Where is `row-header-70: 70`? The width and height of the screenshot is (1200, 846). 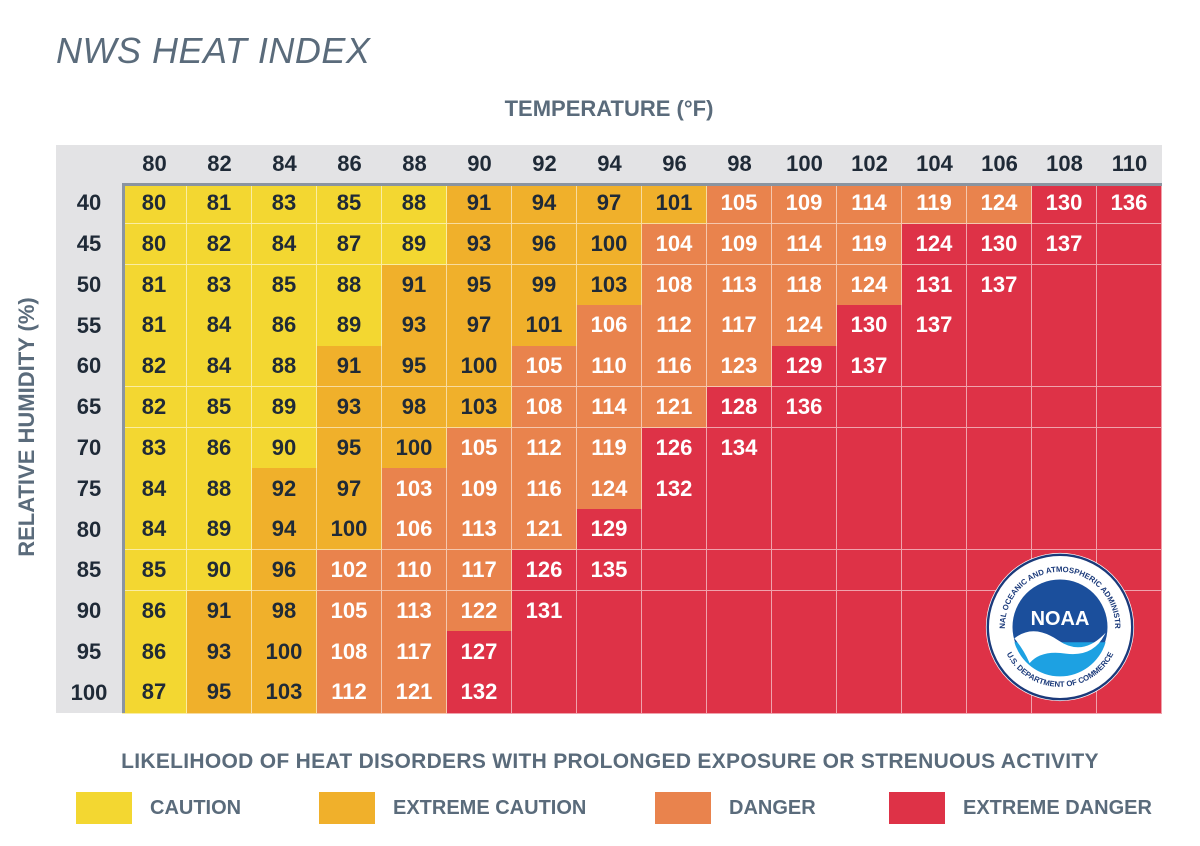
row-header-70: 70 is located at coordinates (89, 447).